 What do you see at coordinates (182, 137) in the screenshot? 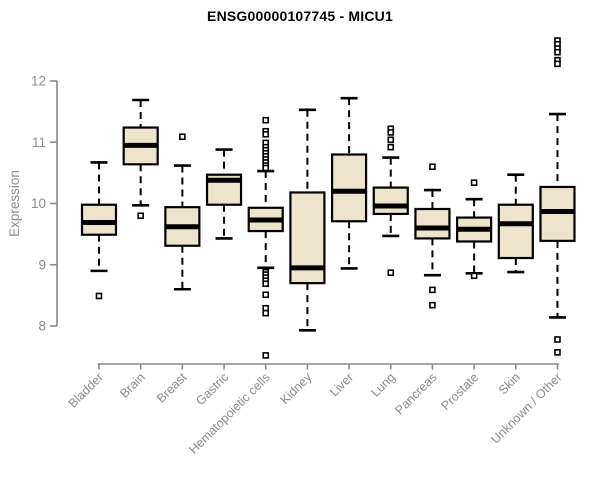
I see `outlier-point-breast` at bounding box center [182, 137].